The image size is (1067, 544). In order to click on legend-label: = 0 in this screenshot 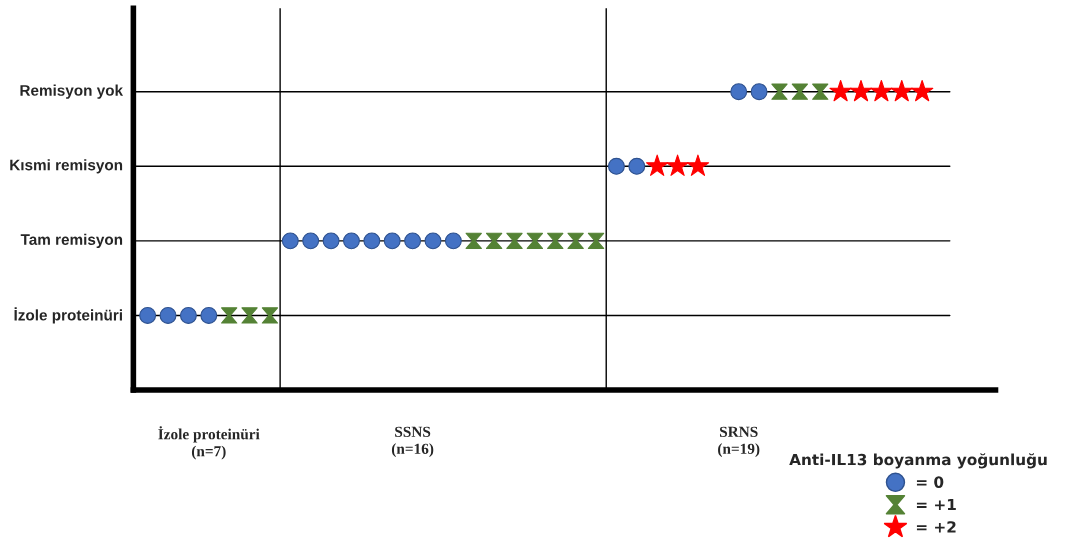, I will do `click(930, 482)`.